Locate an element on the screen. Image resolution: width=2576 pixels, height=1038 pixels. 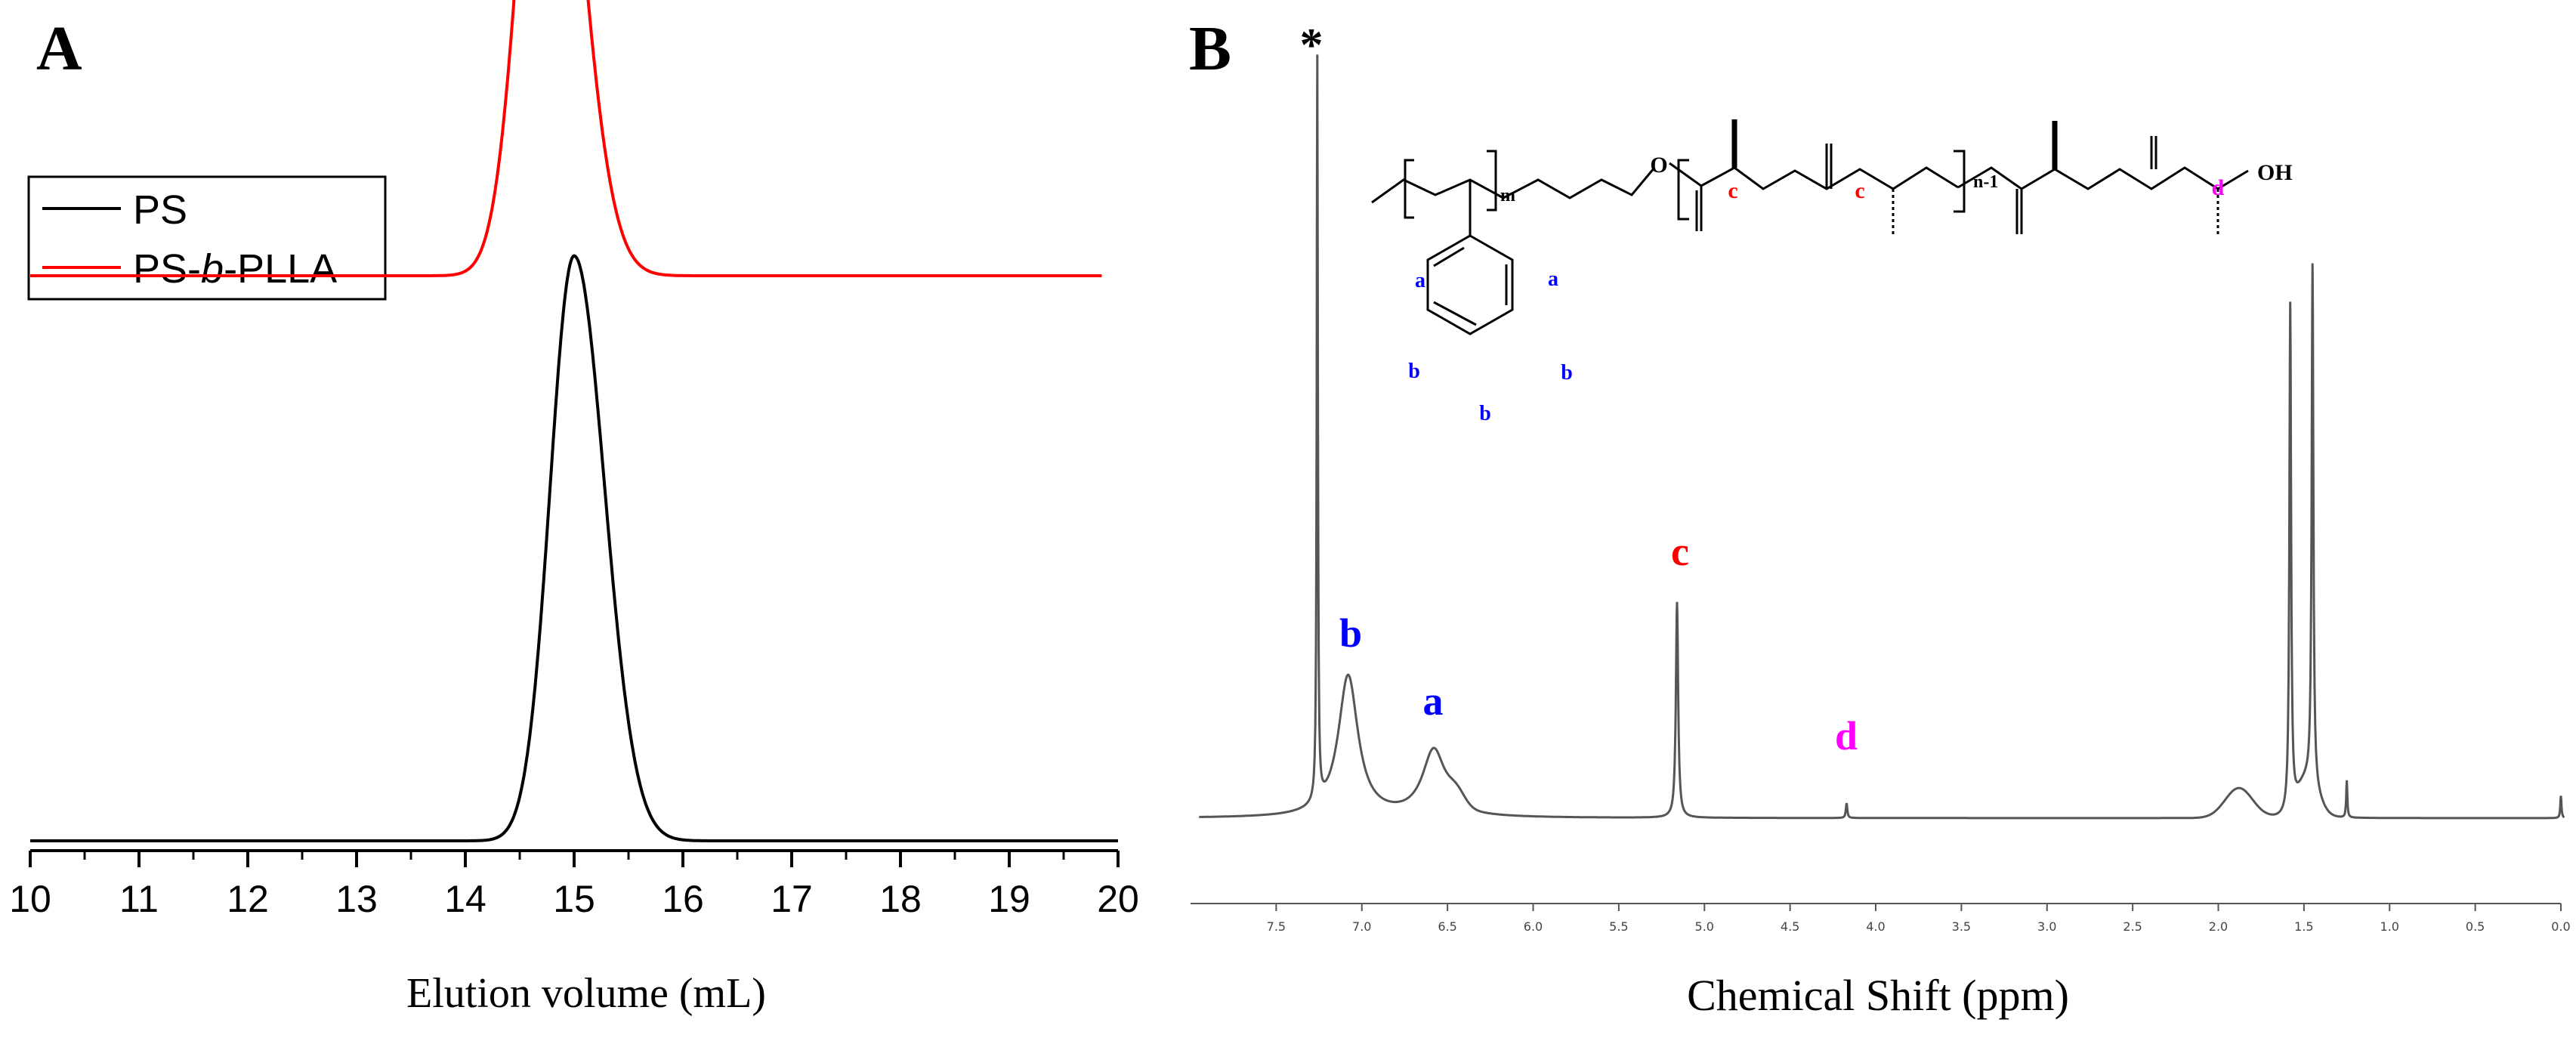
nmr-x-tick-label: 0.0 is located at coordinates (2560, 927).